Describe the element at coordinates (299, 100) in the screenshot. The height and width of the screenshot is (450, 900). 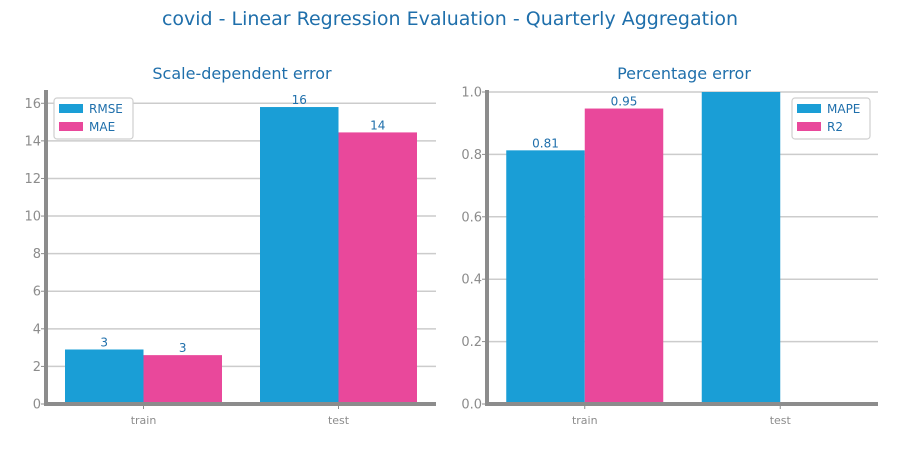
I see `data-label: 16` at that location.